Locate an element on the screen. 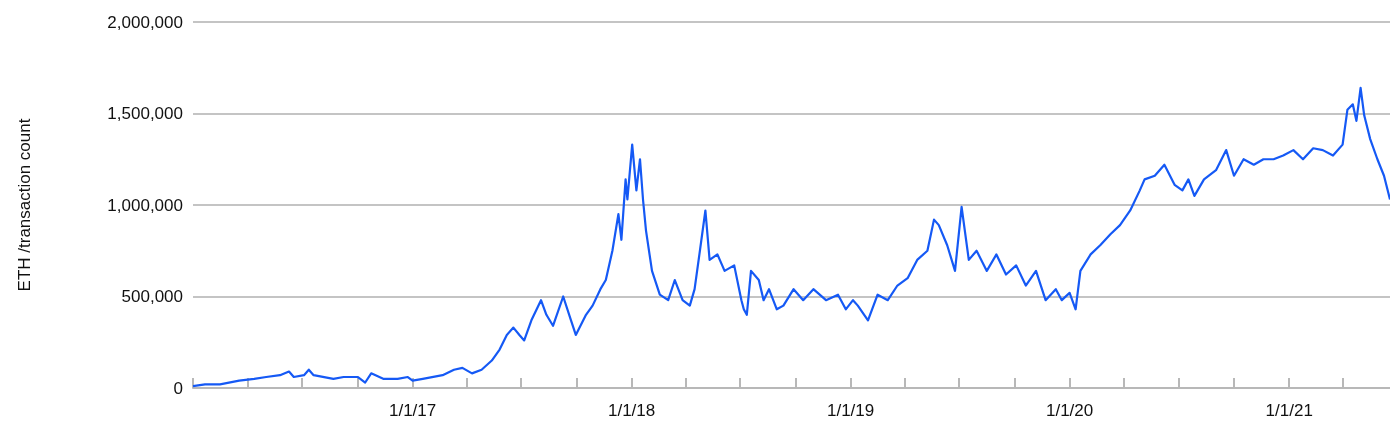  y-axis-title: ETH /transaction count is located at coordinates (24, 205).